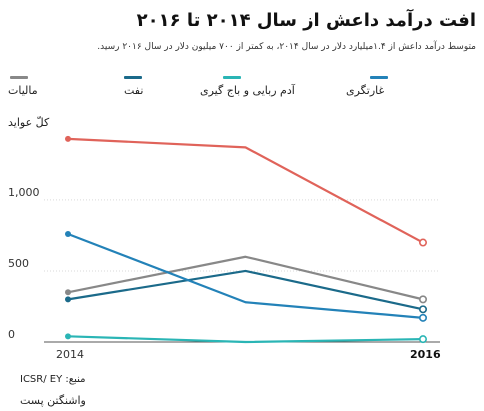 Image resolution: width=484 pixels, height=411 pixels. What do you see at coordinates (24, 192) in the screenshot?
I see `y-tick-label: 1,000` at bounding box center [24, 192].